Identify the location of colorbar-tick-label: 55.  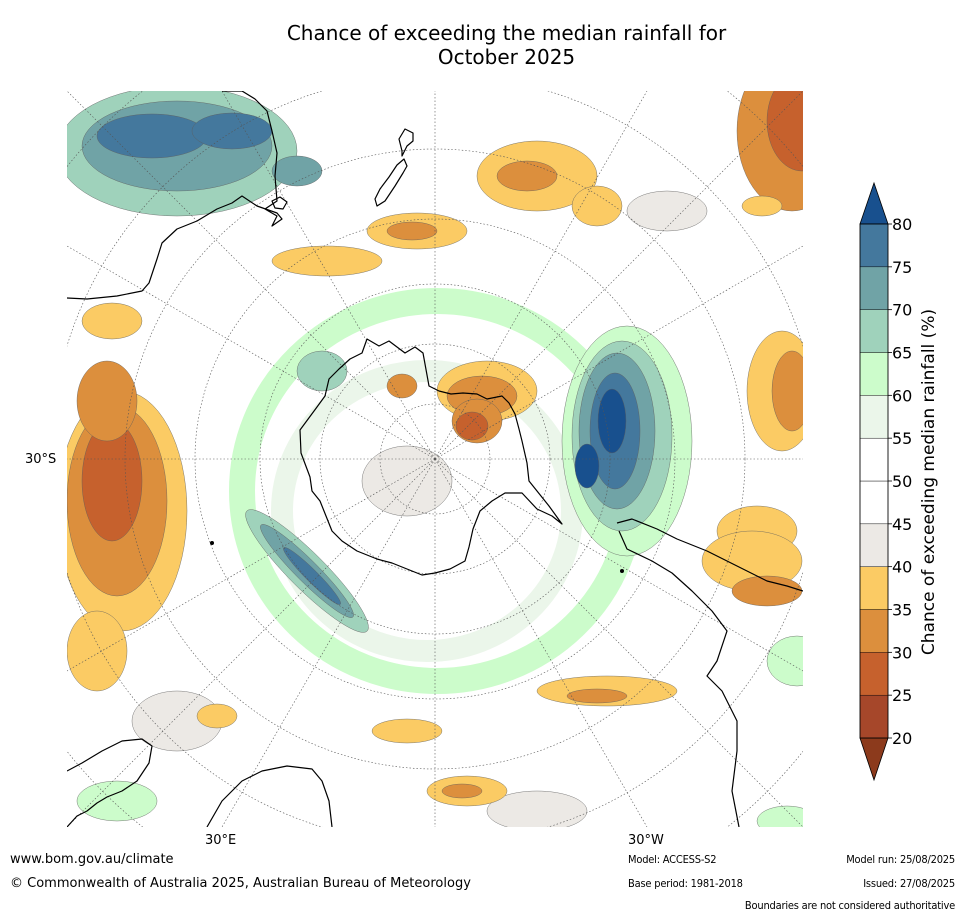
(902, 438).